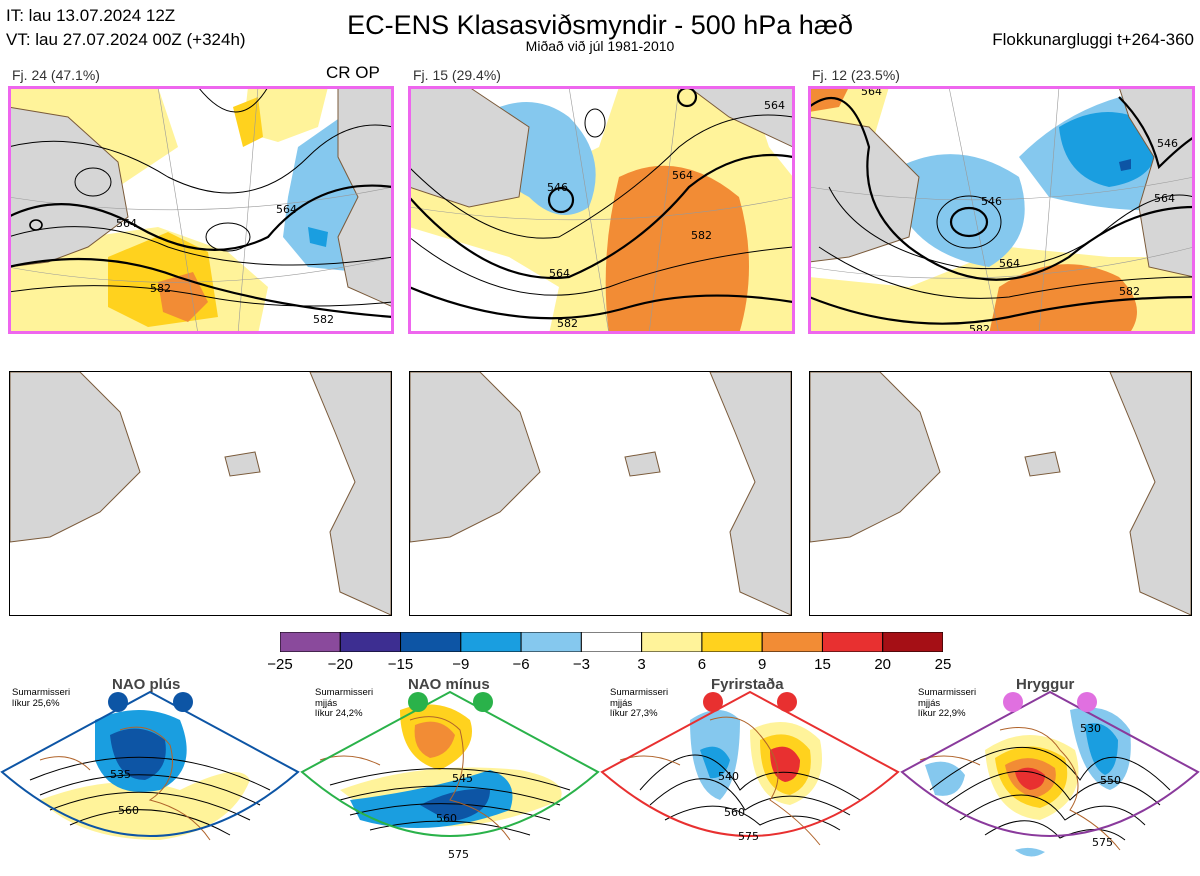 This screenshot has width=1200, height=876. What do you see at coordinates (1050, 773) in the screenshot?
I see `regime-ridge-map: 530 550 575` at bounding box center [1050, 773].